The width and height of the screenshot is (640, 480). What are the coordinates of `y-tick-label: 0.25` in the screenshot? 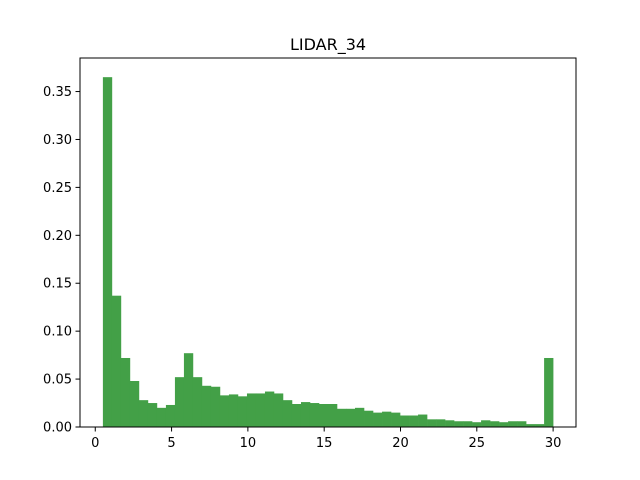 It's located at (57, 188).